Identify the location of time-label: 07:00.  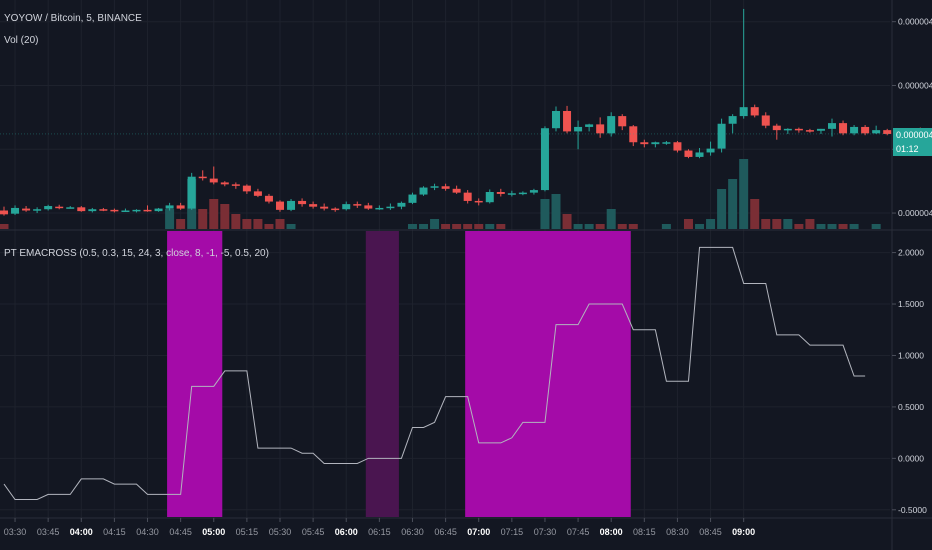
(478, 532).